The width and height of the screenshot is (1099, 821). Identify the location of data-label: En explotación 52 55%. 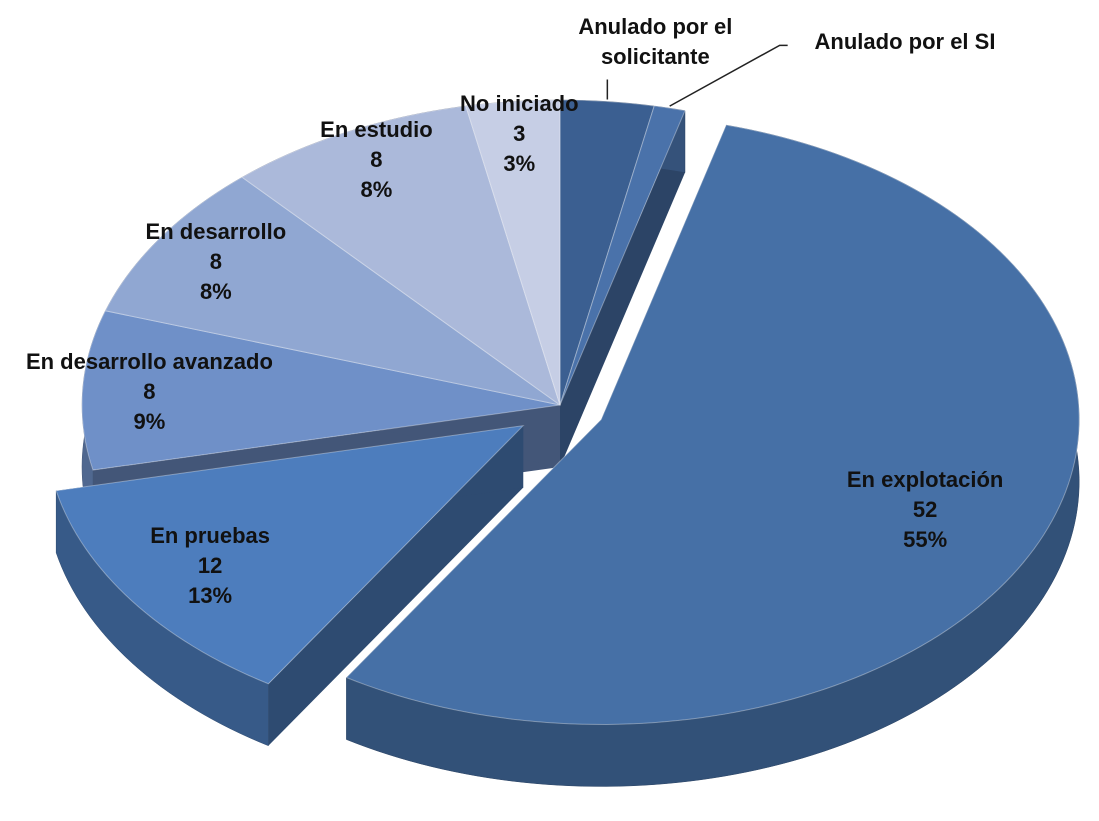
(925, 510).